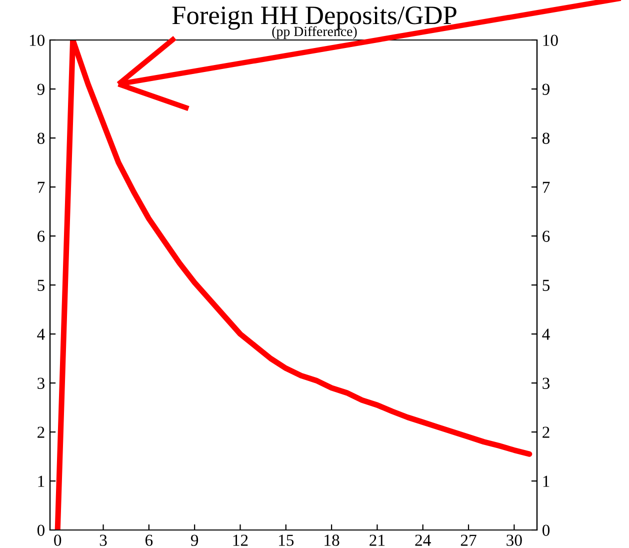  I want to click on x-tick-label: 18, so click(332, 540).